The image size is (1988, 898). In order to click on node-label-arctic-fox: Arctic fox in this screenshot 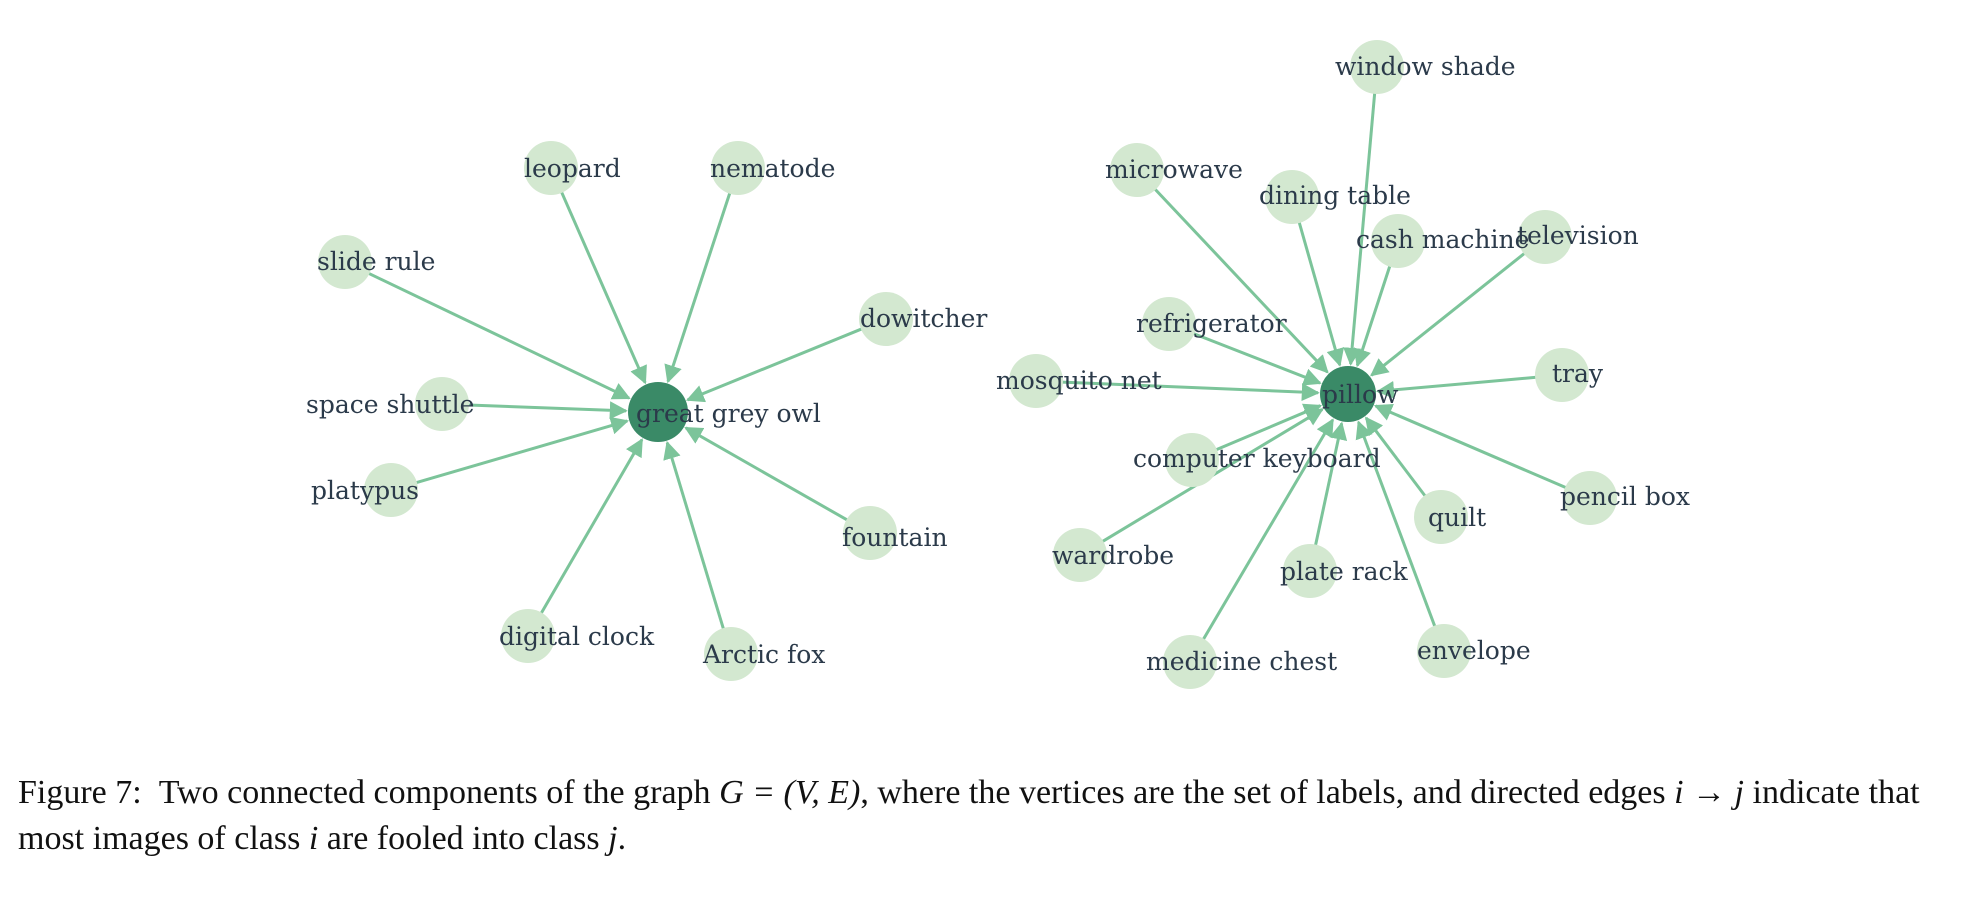, I will do `click(763, 654)`.